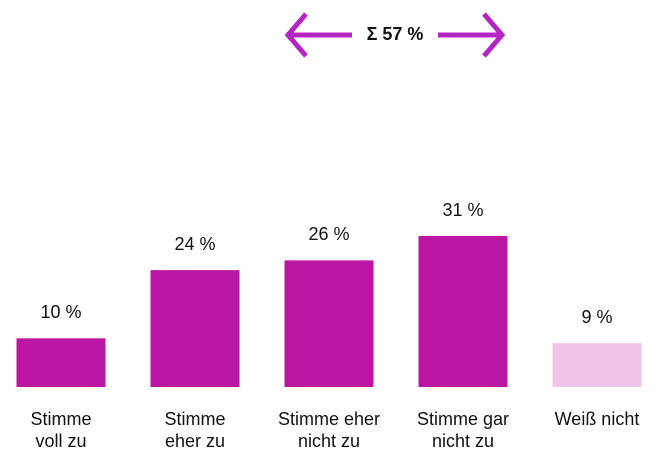 This screenshot has height=458, width=658. I want to click on value-label: 9 %, so click(596, 317).